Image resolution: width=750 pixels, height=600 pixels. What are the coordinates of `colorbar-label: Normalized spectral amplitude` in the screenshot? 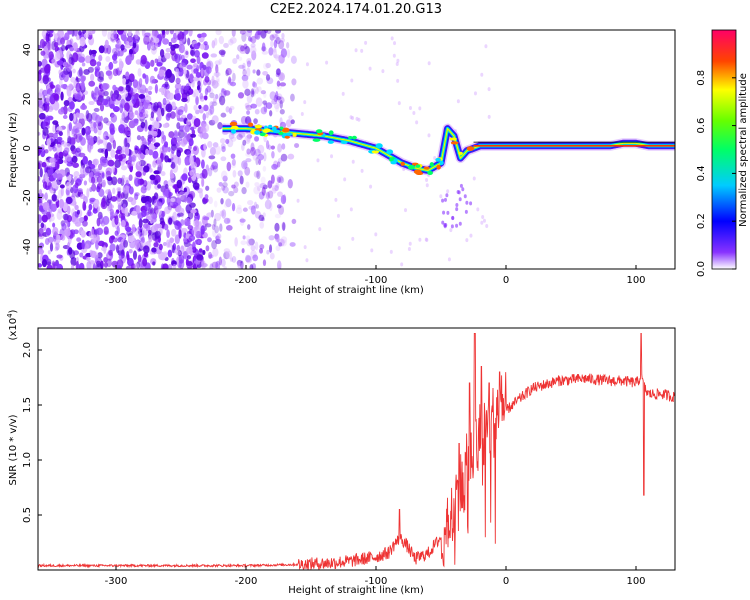 It's located at (743, 150).